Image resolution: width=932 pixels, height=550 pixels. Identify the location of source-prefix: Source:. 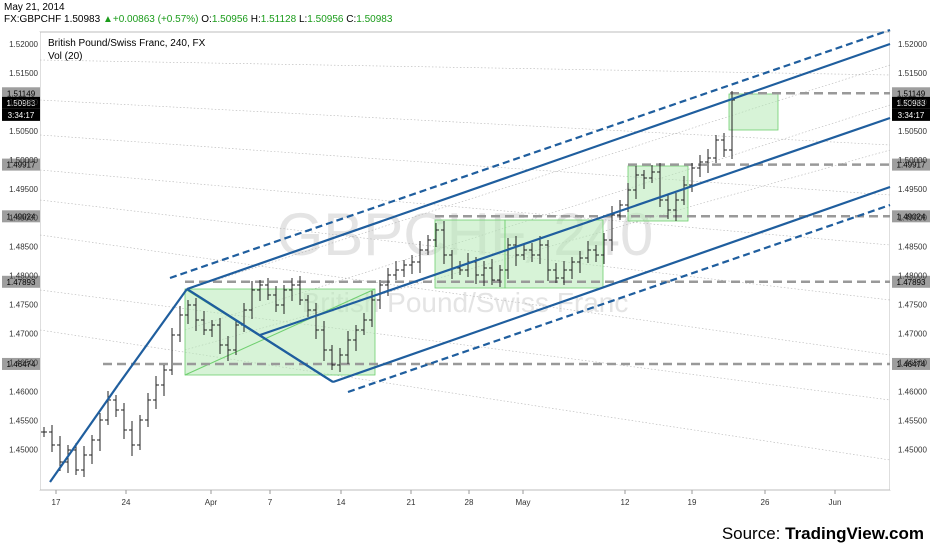
(753, 533).